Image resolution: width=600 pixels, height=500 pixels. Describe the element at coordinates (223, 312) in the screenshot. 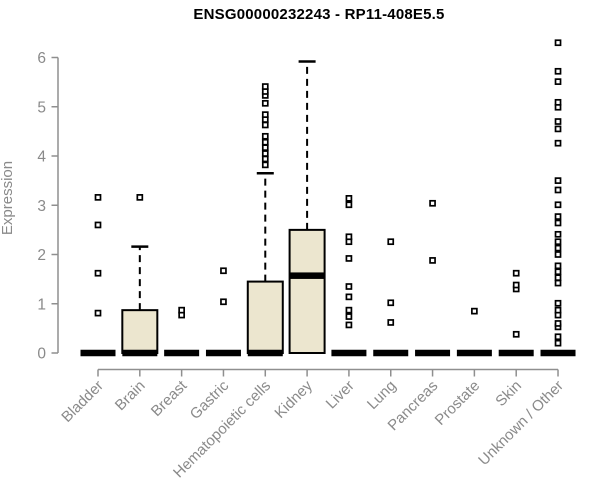

I see `boxplot-gastric` at that location.